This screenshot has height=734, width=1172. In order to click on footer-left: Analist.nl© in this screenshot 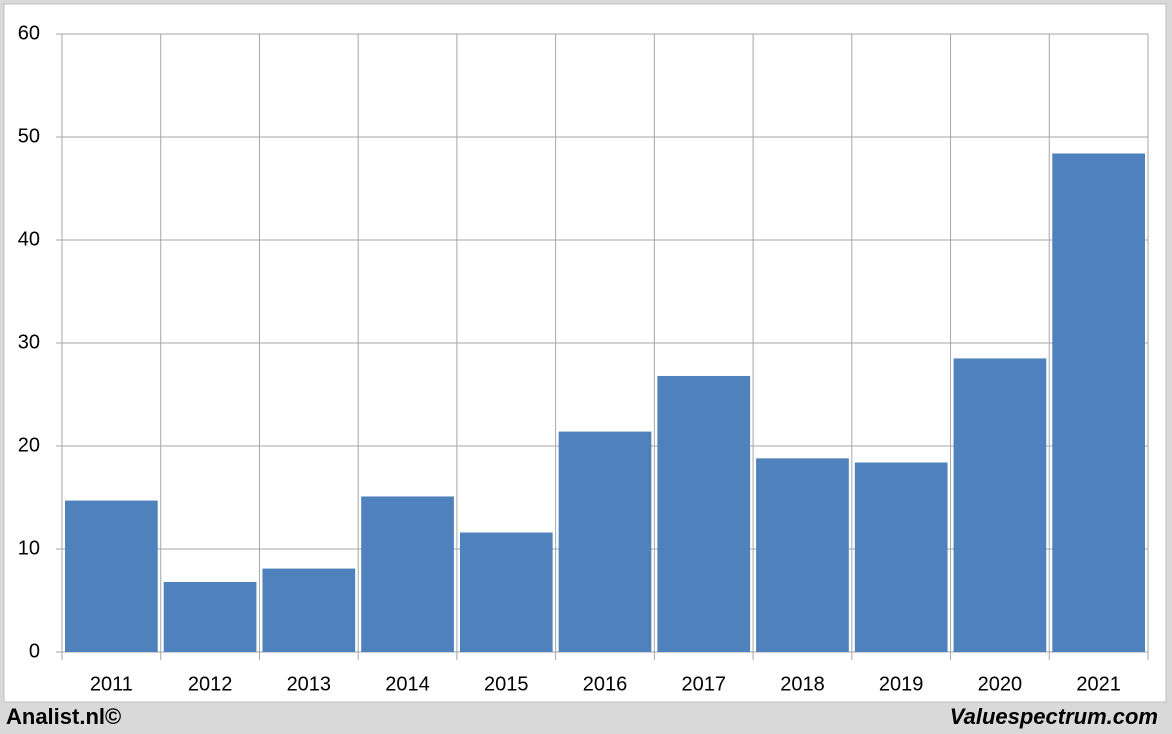, I will do `click(63, 716)`.